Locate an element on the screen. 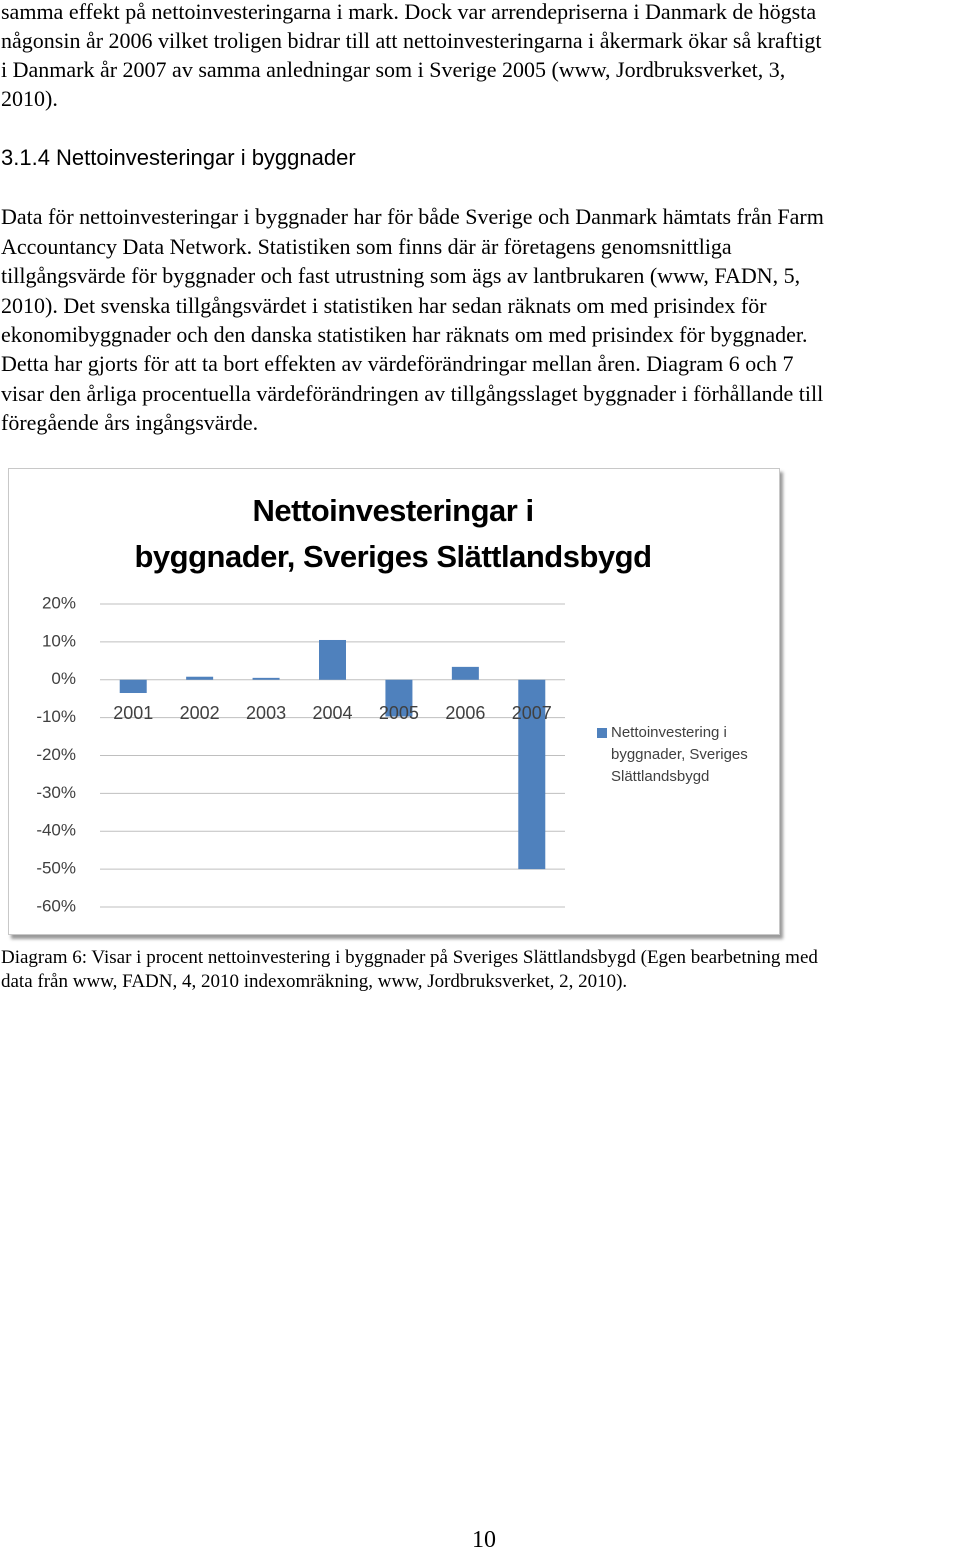  x-tick-label: 2006 is located at coordinates (465, 713).